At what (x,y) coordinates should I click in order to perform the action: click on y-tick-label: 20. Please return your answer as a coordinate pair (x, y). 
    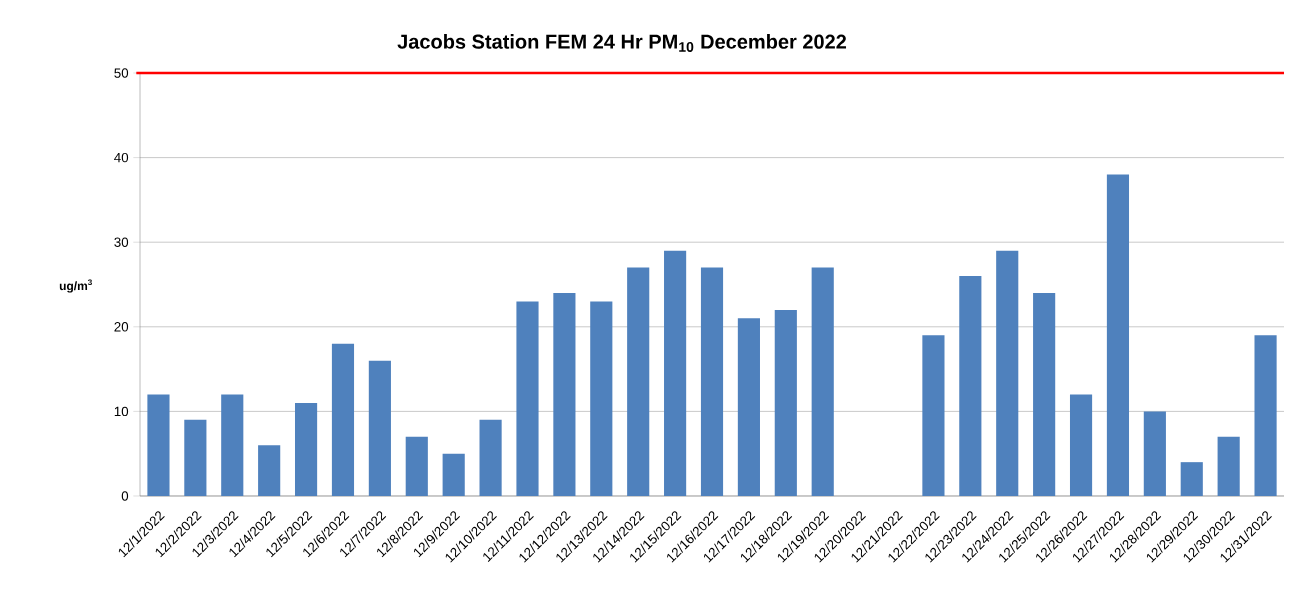
    Looking at the image, I should click on (121, 327).